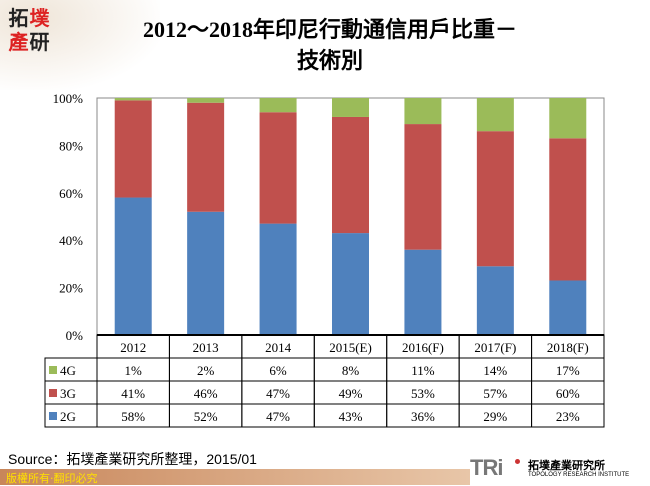 The image size is (650, 486). Describe the element at coordinates (330, 45) in the screenshot. I see `chart-title: 2012～2018年印尼行動通信用戶比重－ 技術別` at that location.